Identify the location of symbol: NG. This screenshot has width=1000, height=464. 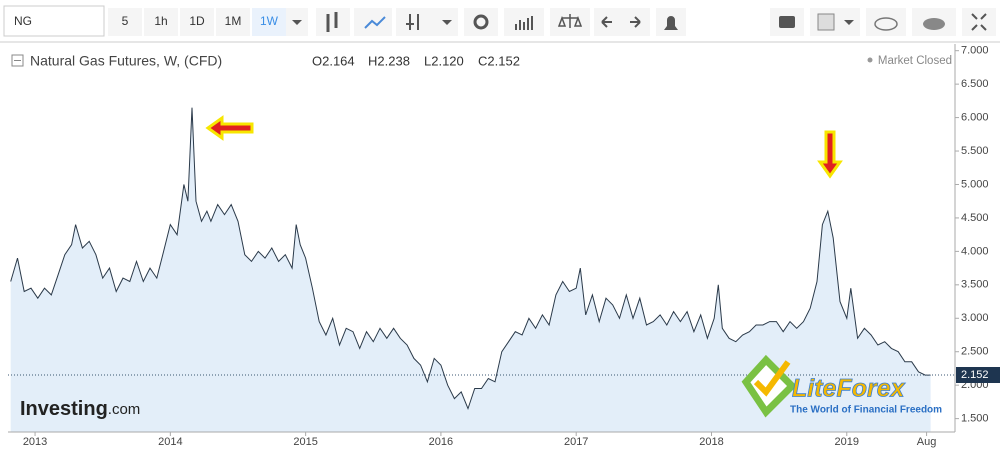
(23, 21).